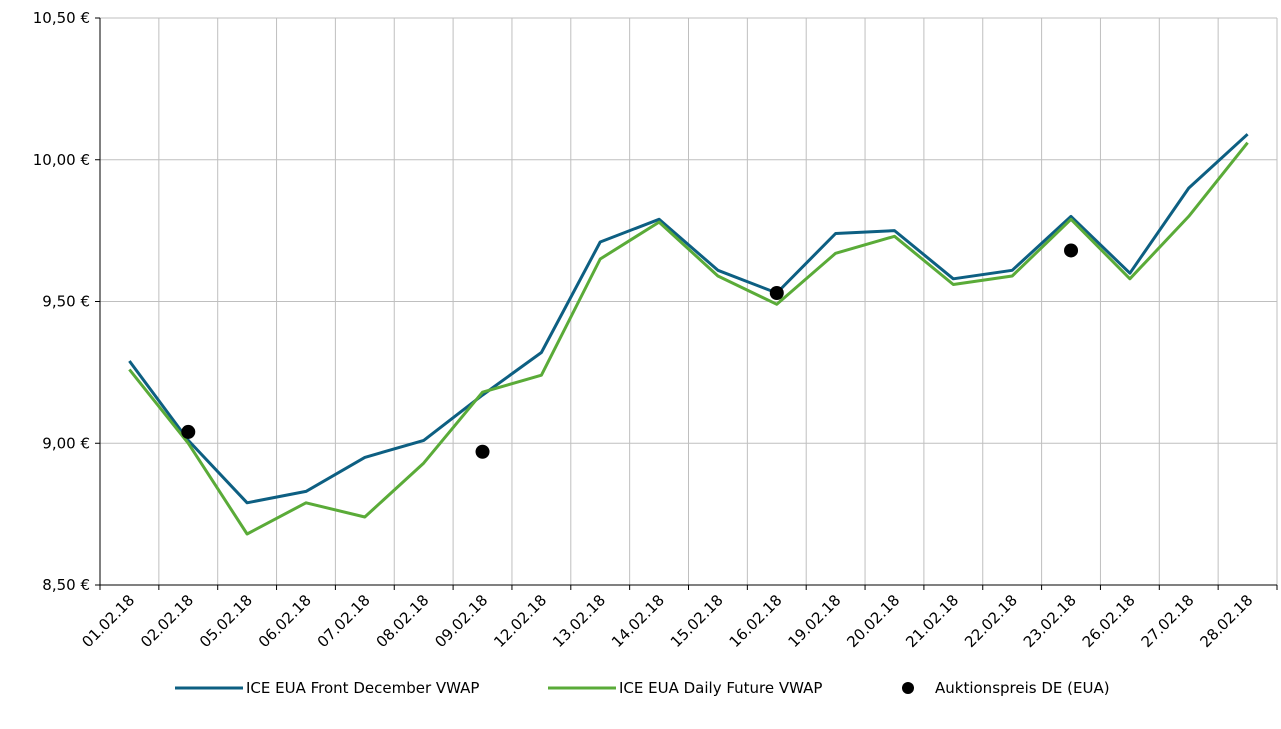 This screenshot has width=1281, height=729. Describe the element at coordinates (1050, 621) in the screenshot. I see `x-tick-label: 23.02.18` at that location.